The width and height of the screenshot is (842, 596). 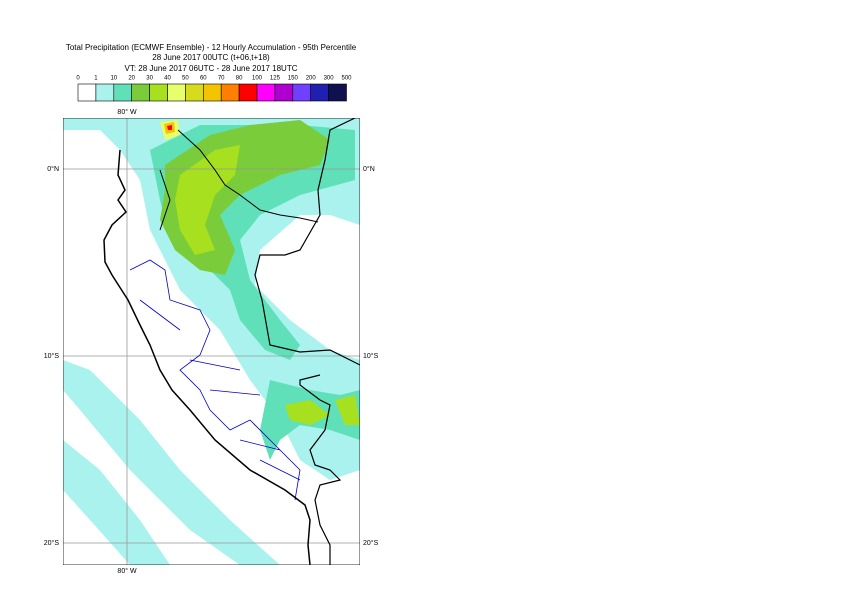 I want to click on colorbar-label: 10, so click(x=113, y=79).